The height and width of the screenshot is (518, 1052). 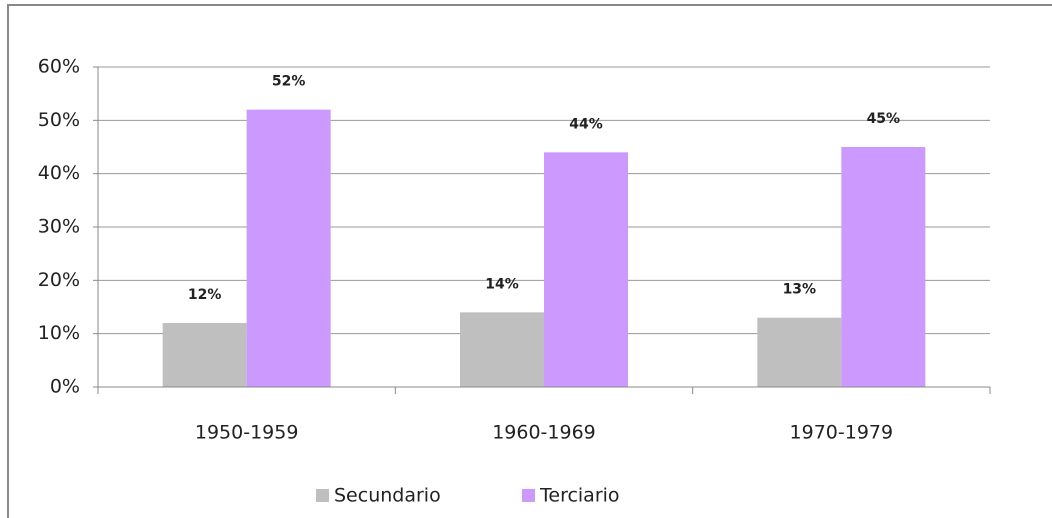 I want to click on value-label: 44%, so click(x=586, y=124).